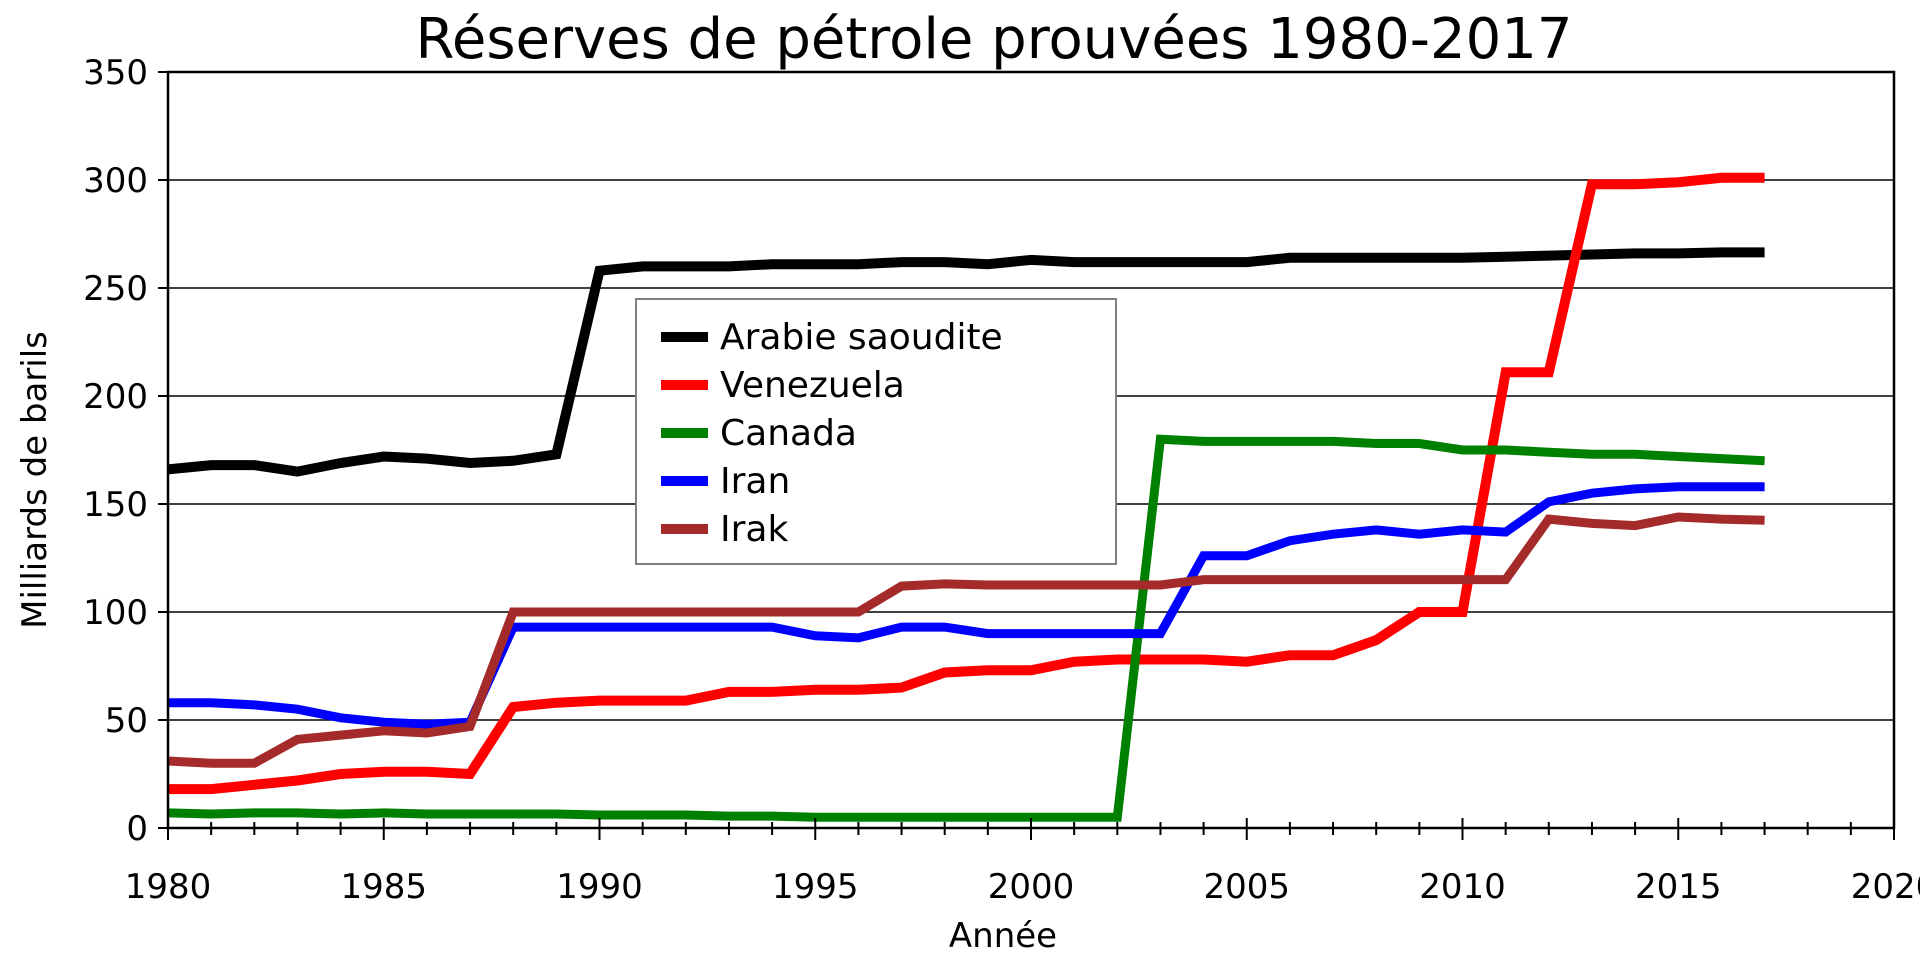  Describe the element at coordinates (137, 829) in the screenshot. I see `y-tick-label: 0` at that location.